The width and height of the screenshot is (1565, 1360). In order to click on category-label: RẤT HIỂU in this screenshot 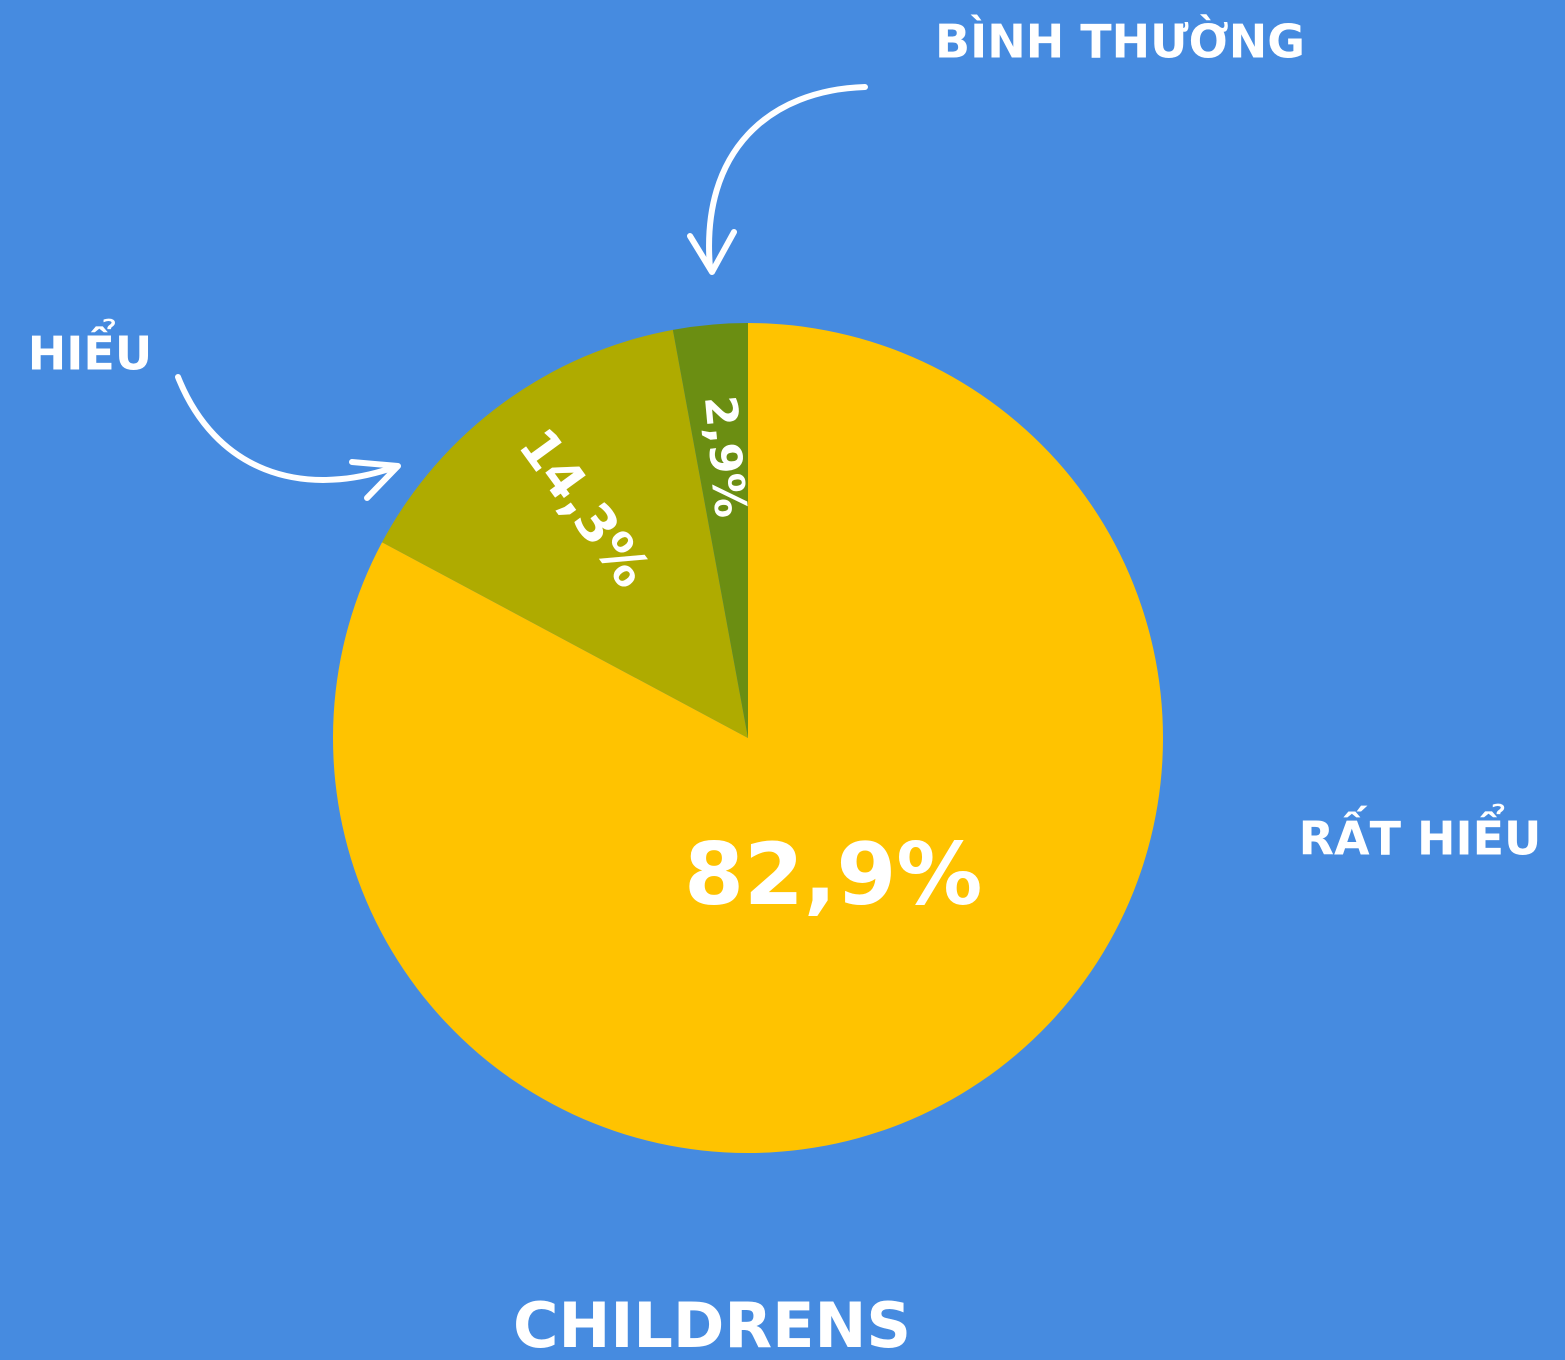, I will do `click(1420, 835)`.